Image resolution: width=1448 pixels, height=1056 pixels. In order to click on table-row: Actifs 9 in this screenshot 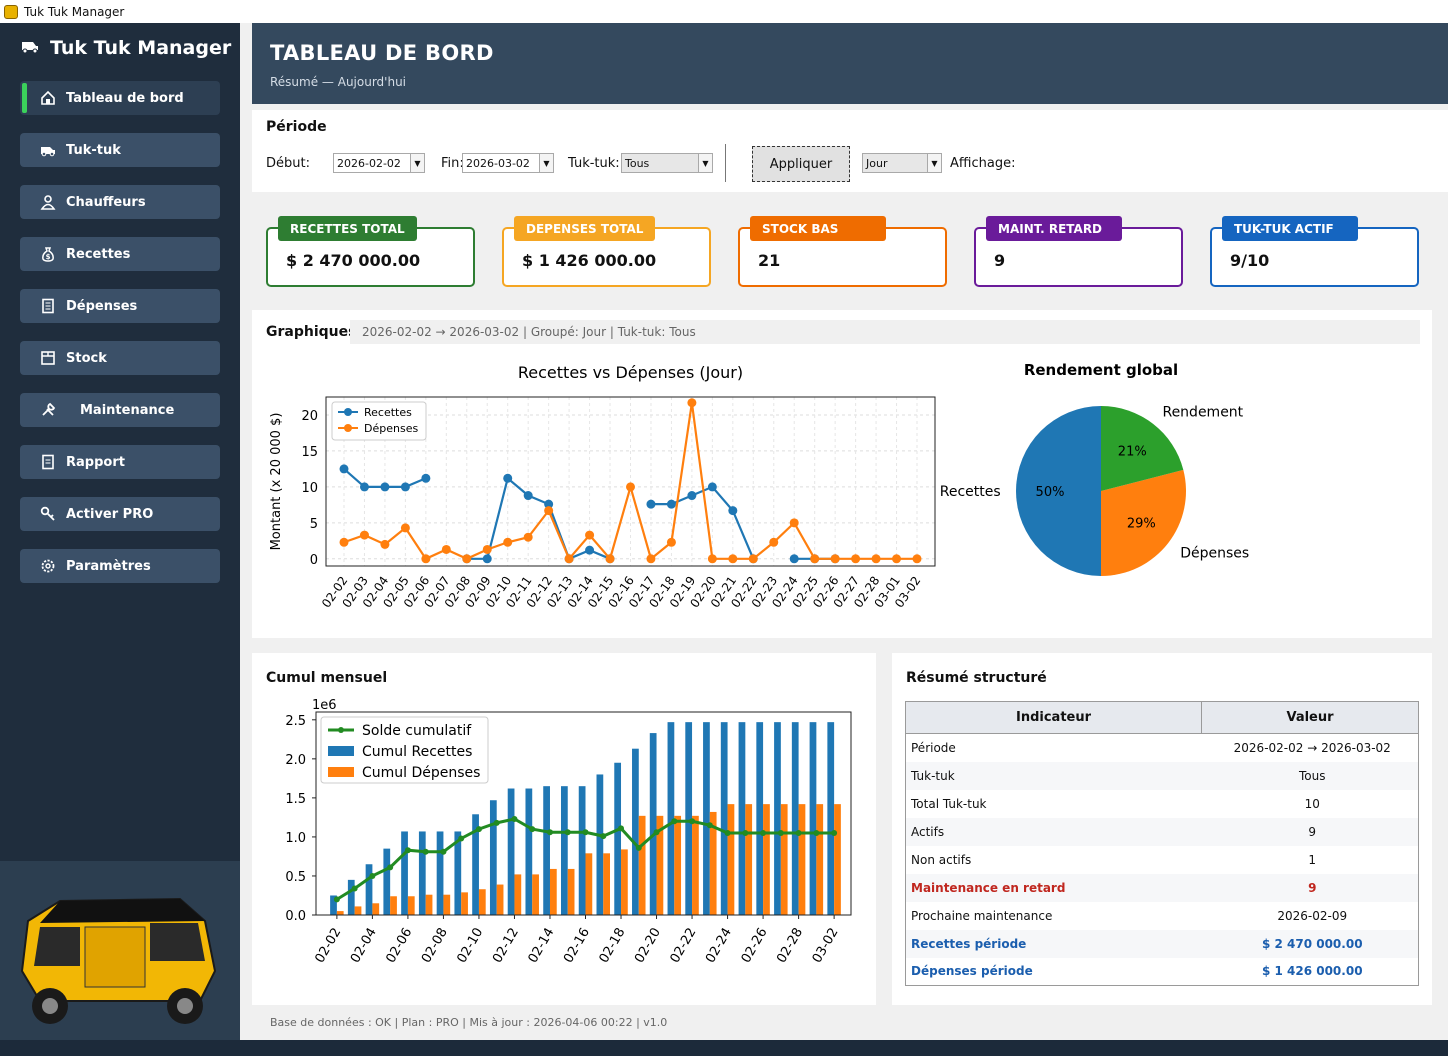, I will do `click(1162, 831)`.